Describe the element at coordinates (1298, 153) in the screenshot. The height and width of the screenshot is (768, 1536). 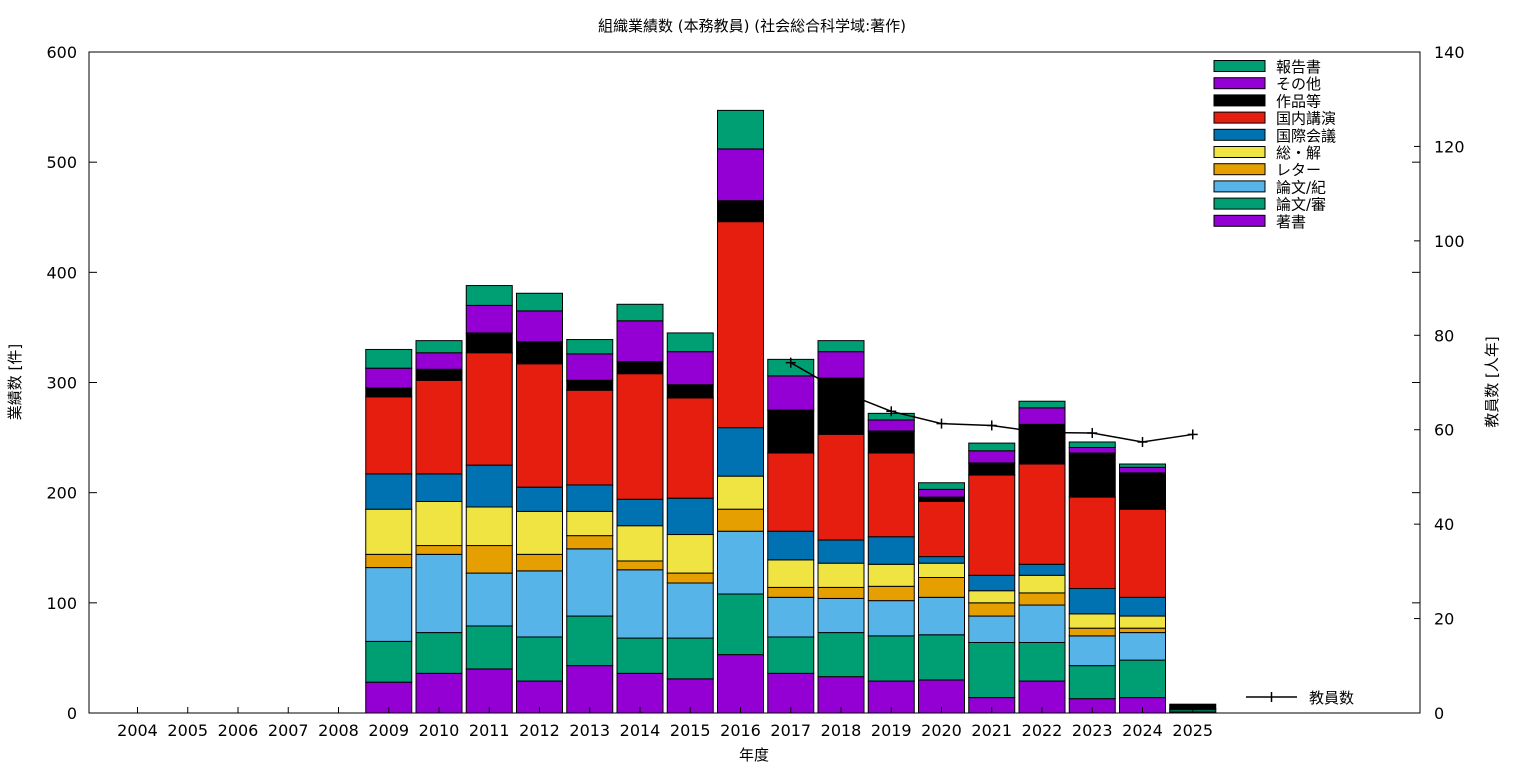
I see `legend-label: 総・解` at that location.